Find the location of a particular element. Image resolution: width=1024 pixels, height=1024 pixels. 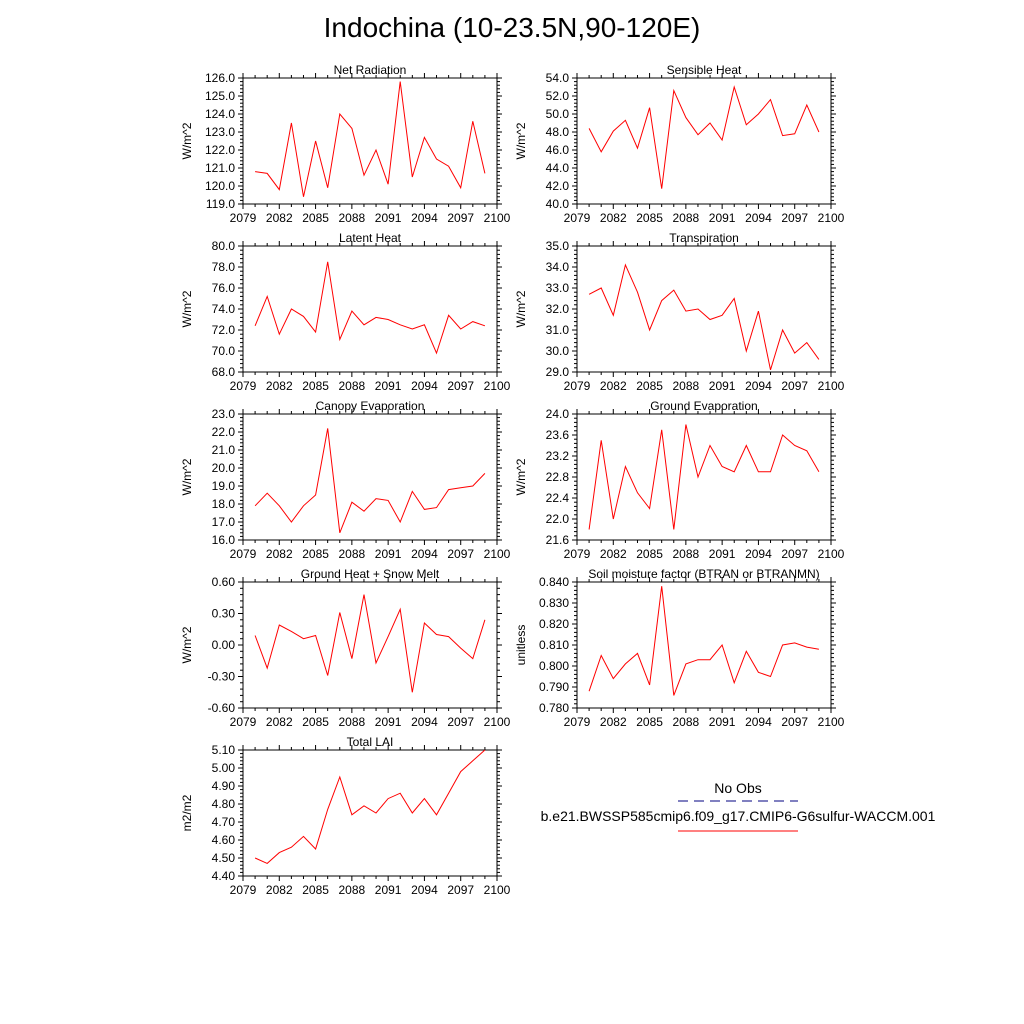

y-tick-label: 23.2 is located at coordinates (558, 456).